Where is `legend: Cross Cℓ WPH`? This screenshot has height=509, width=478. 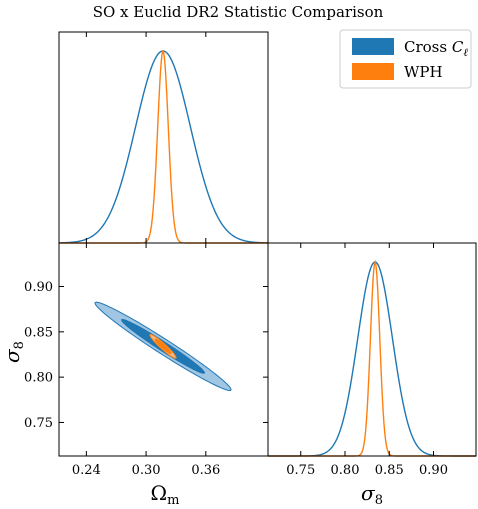 legend: Cross Cℓ WPH is located at coordinates (405, 59).